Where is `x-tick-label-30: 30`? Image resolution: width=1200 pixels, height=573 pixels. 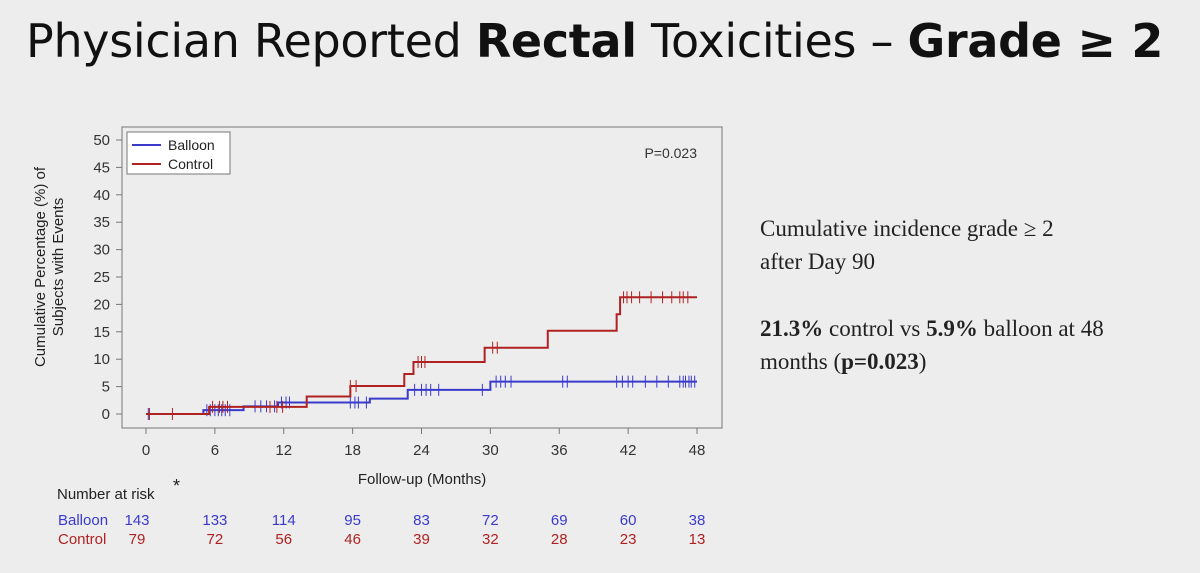
x-tick-label-30: 30 is located at coordinates (490, 450).